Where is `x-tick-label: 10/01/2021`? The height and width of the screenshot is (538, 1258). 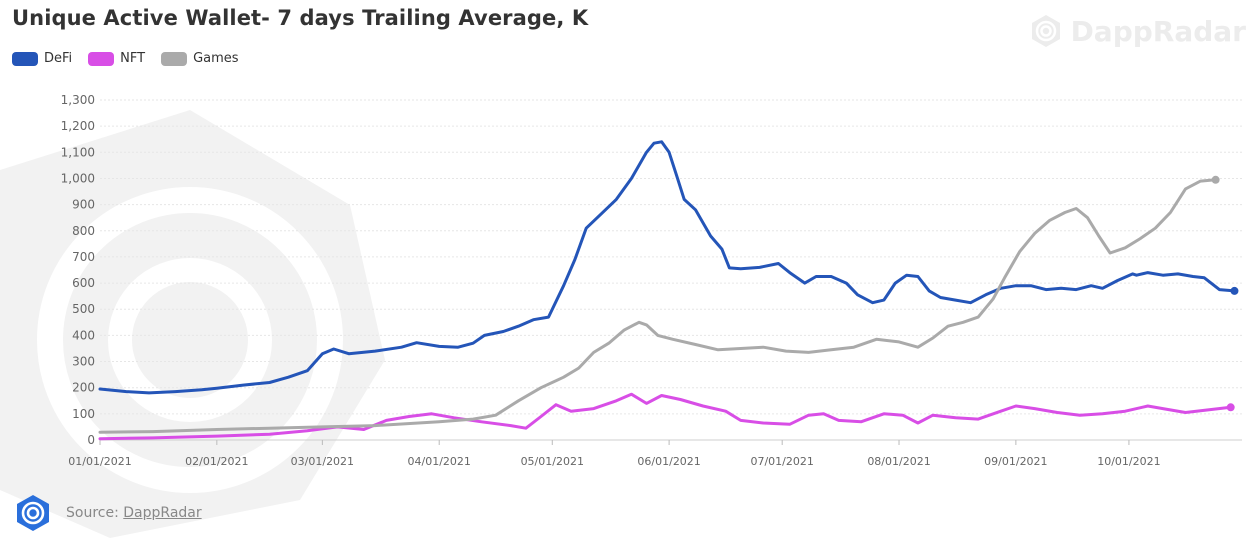 x-tick-label: 10/01/2021 is located at coordinates (1128, 461).